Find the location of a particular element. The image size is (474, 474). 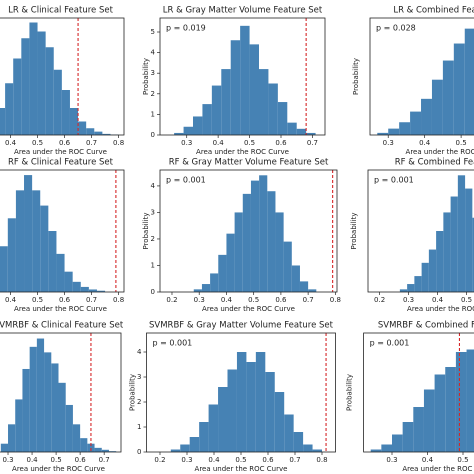

chart-title: LR & Combined Feature Set is located at coordinates (433, 11).